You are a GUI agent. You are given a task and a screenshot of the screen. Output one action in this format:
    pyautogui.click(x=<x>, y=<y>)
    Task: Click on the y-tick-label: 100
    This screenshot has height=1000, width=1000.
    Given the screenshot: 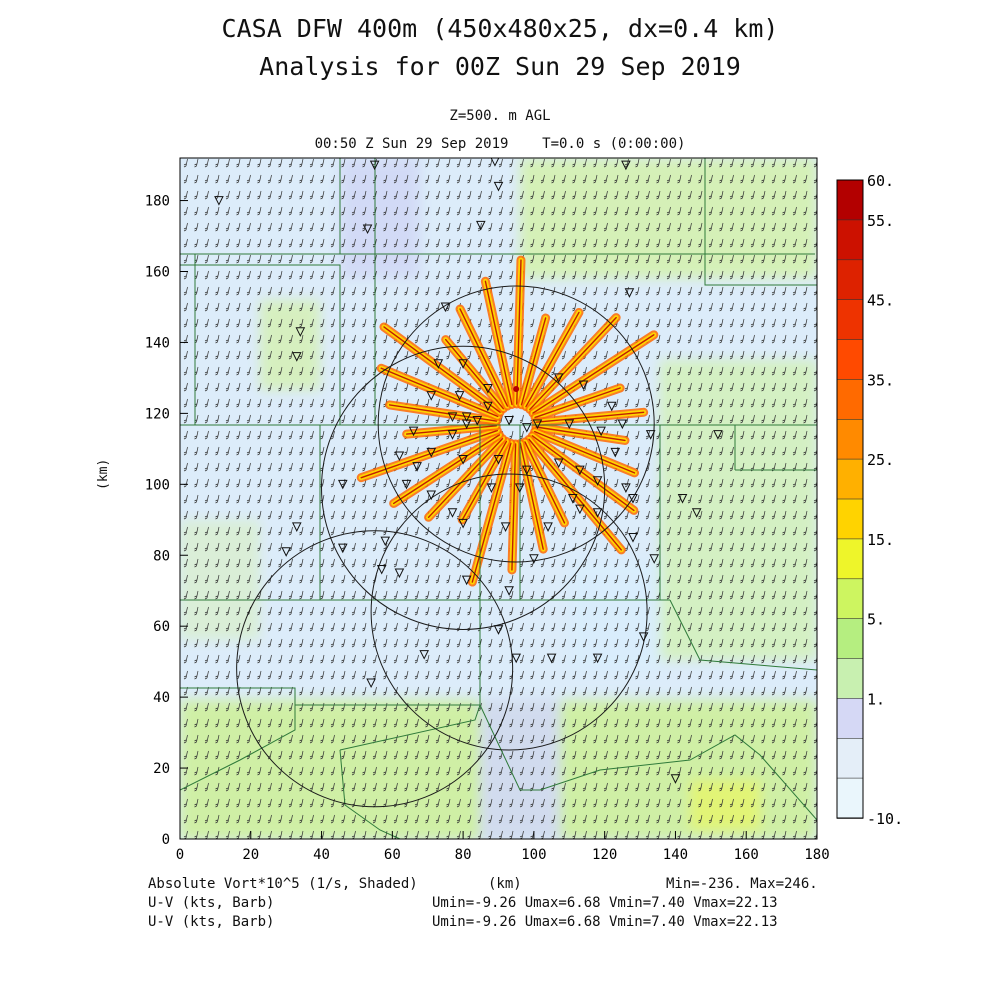 What is the action you would take?
    pyautogui.click(x=157, y=485)
    